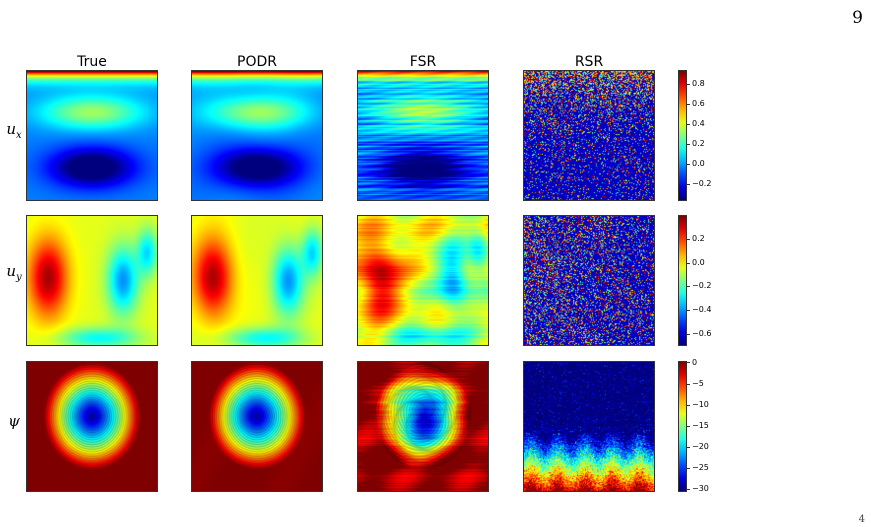  Describe the element at coordinates (861, 519) in the screenshot. I see `corner-mark: 4` at that location.